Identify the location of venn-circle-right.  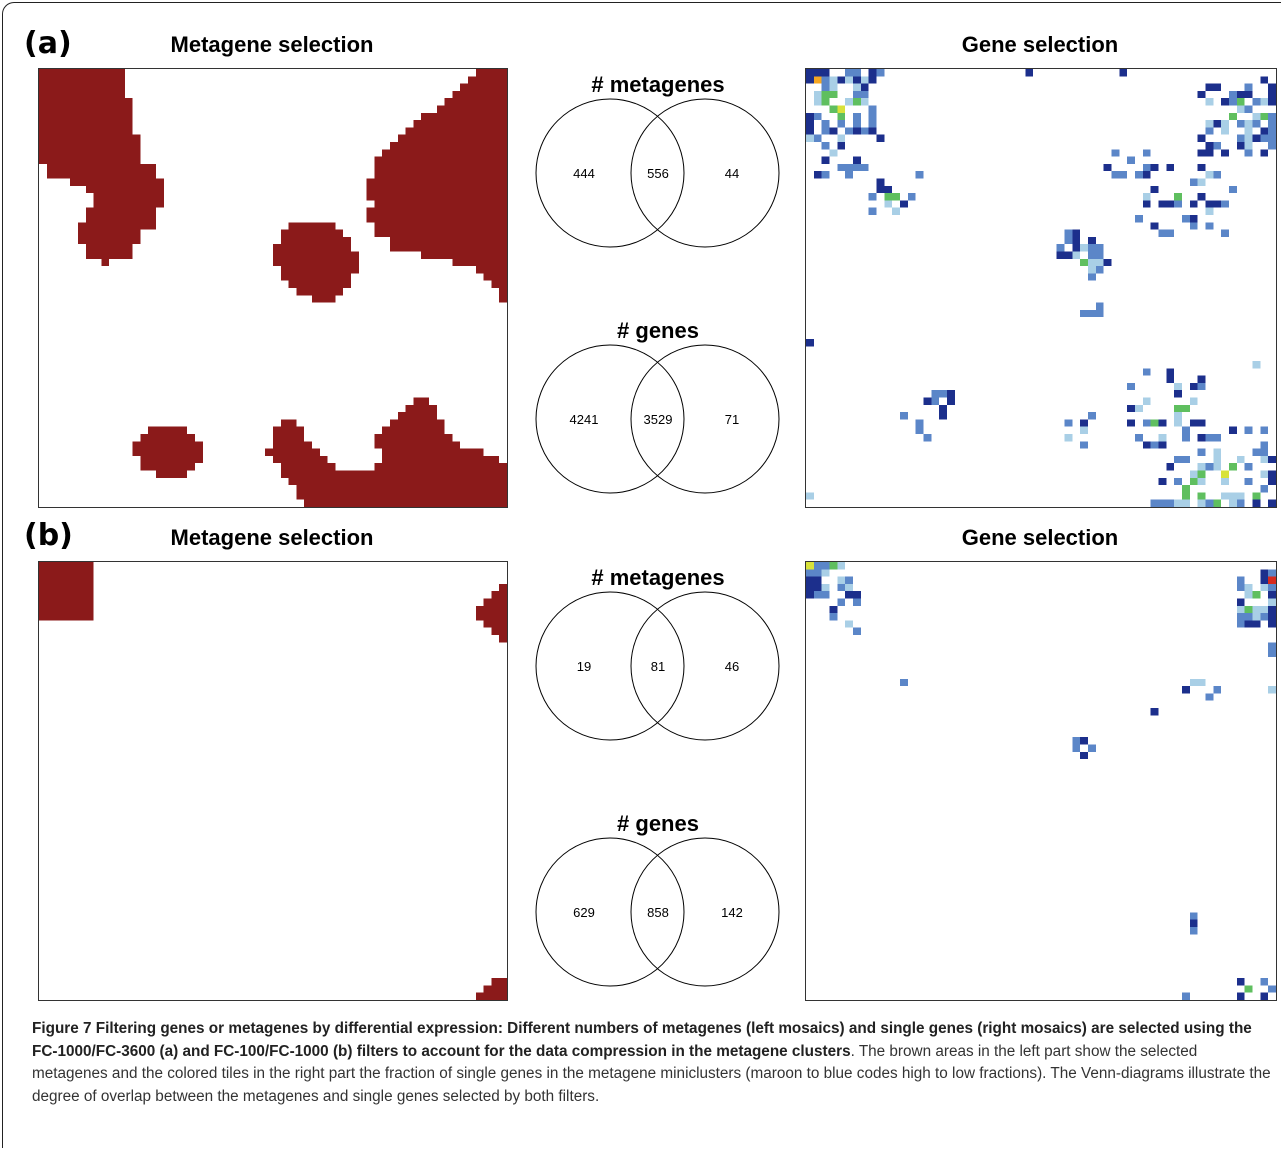
(705, 419).